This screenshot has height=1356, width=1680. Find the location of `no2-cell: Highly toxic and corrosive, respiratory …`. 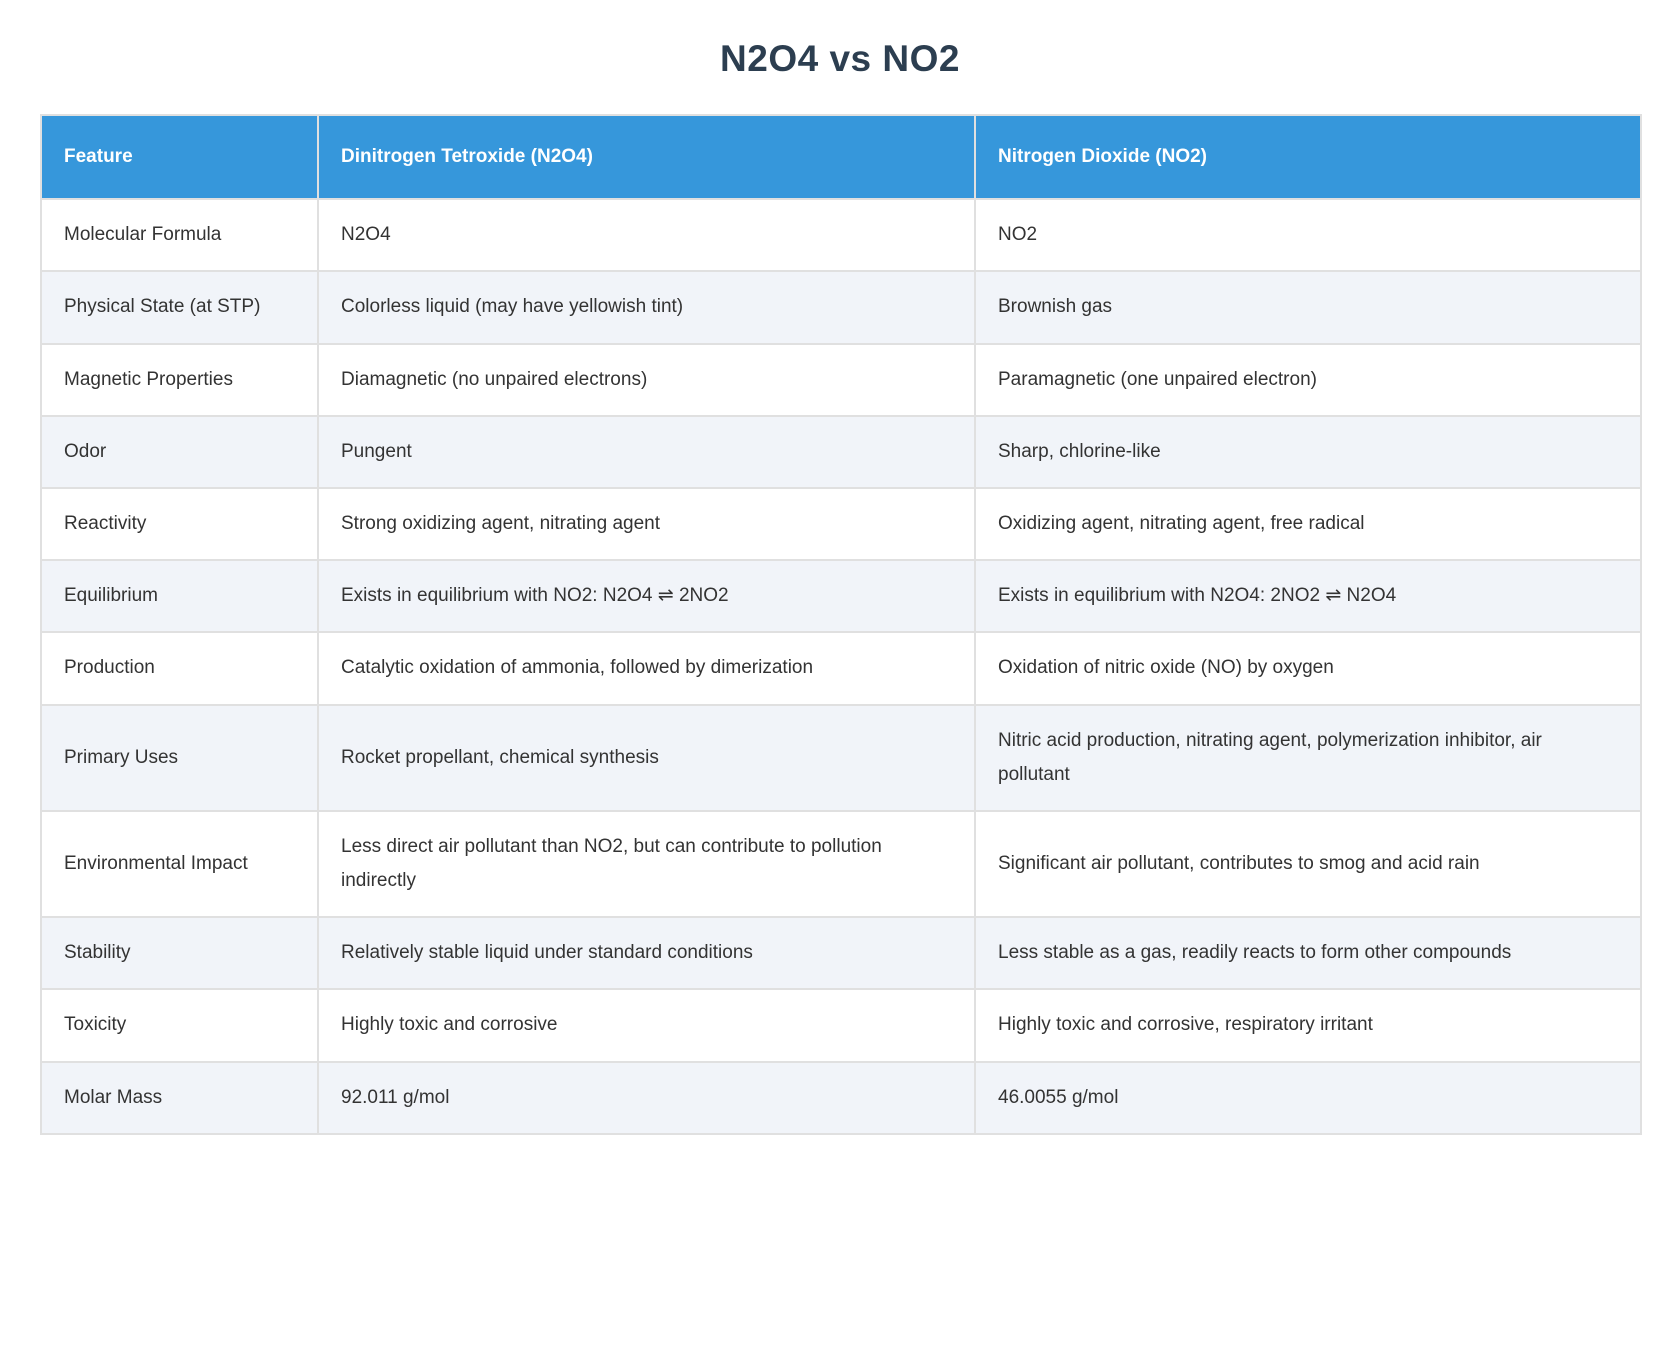

no2-cell: Highly toxic and corrosive, respiratory … is located at coordinates (1308, 1025).